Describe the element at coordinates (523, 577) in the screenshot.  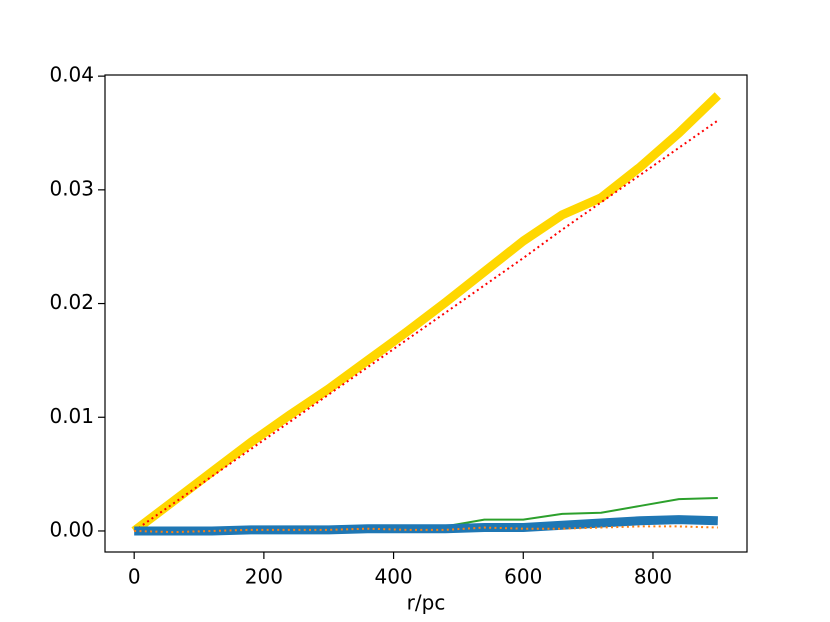
I see `x-tick-label: 600` at that location.